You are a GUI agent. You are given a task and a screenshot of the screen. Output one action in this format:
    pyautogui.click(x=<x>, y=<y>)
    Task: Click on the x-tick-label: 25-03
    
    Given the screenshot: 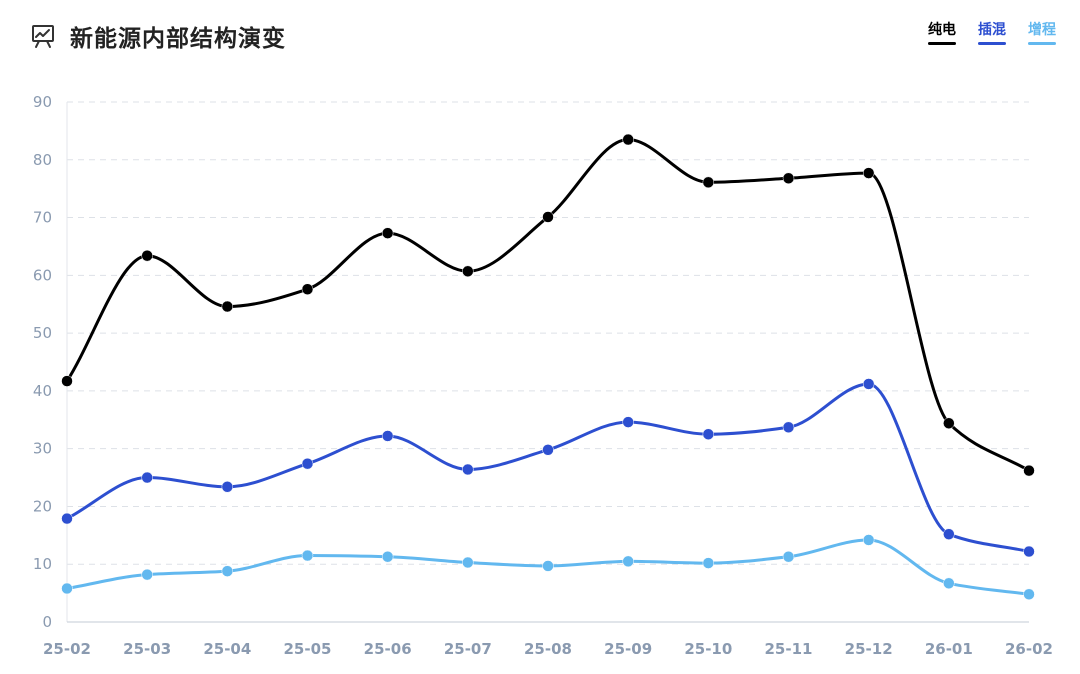 What is the action you would take?
    pyautogui.click(x=147, y=649)
    